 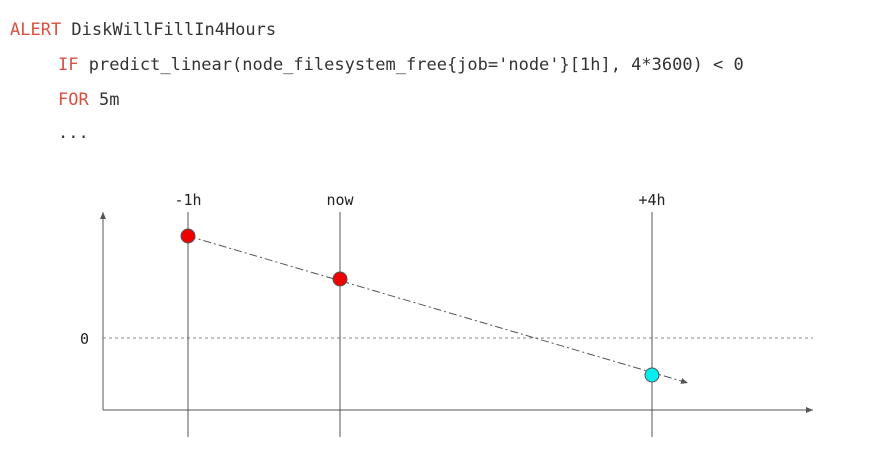 I want to click on for-duration: 5m, so click(x=104, y=100).